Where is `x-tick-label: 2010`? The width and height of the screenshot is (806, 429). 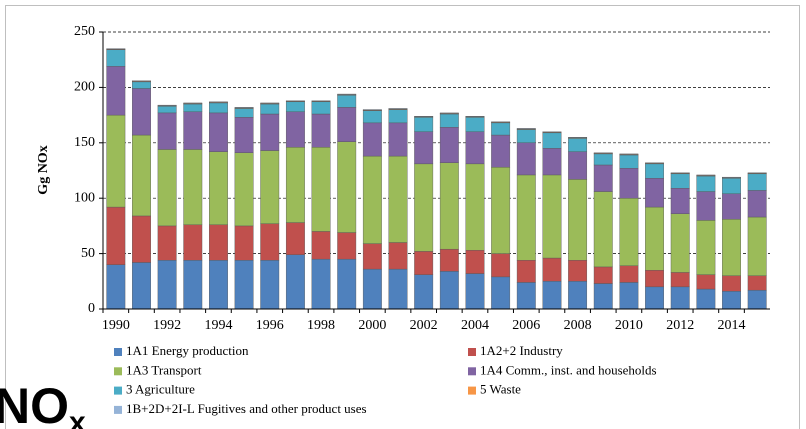 x-tick-label: 2010 is located at coordinates (629, 325).